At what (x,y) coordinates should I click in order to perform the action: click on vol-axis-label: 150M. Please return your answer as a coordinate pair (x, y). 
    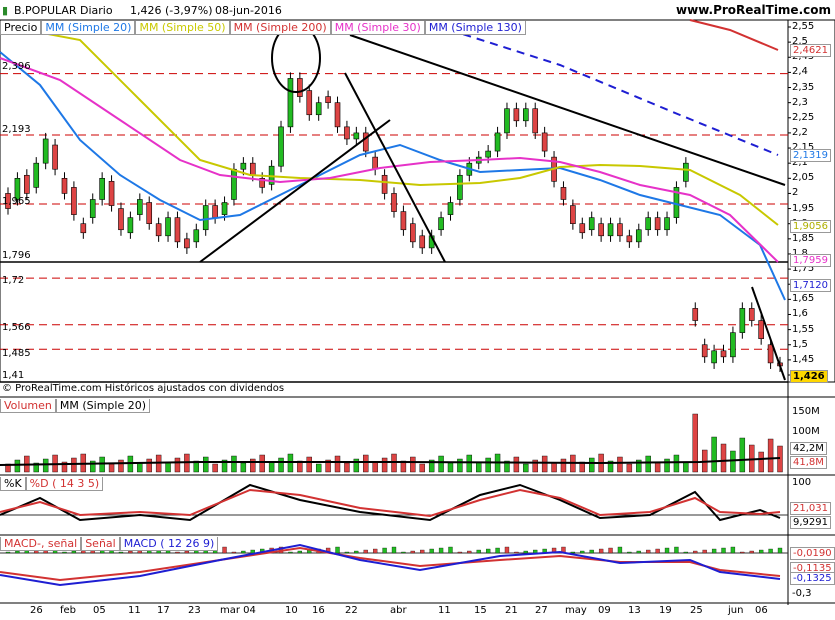
    Looking at the image, I should click on (806, 411).